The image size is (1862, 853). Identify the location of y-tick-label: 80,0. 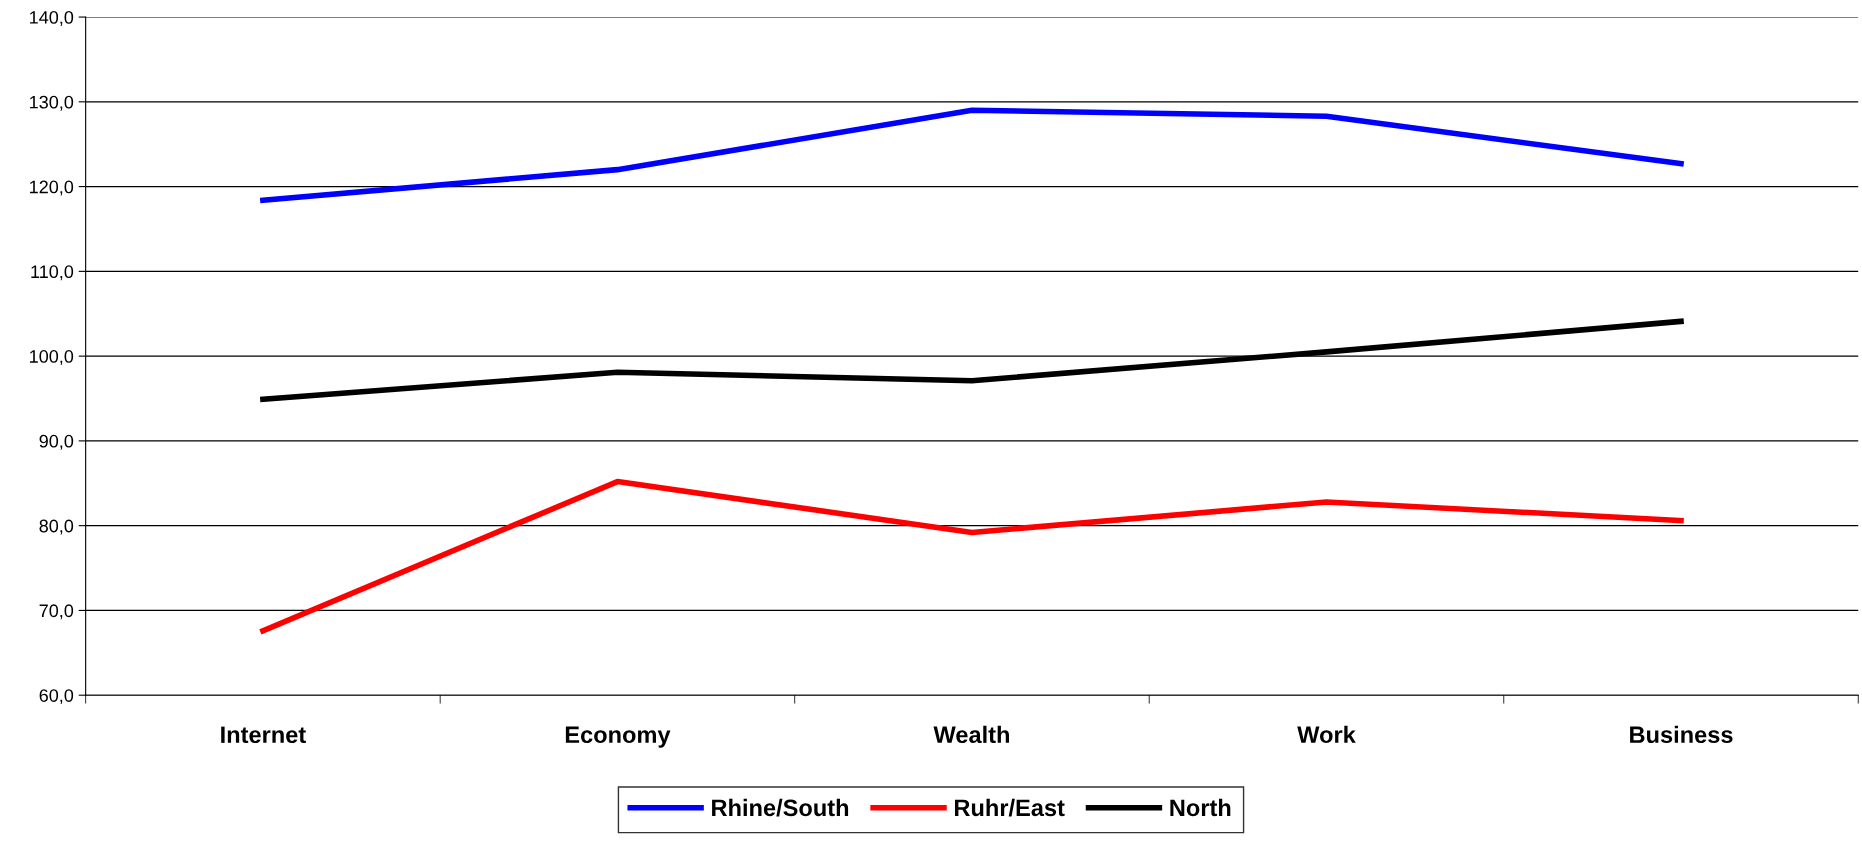
(56, 527).